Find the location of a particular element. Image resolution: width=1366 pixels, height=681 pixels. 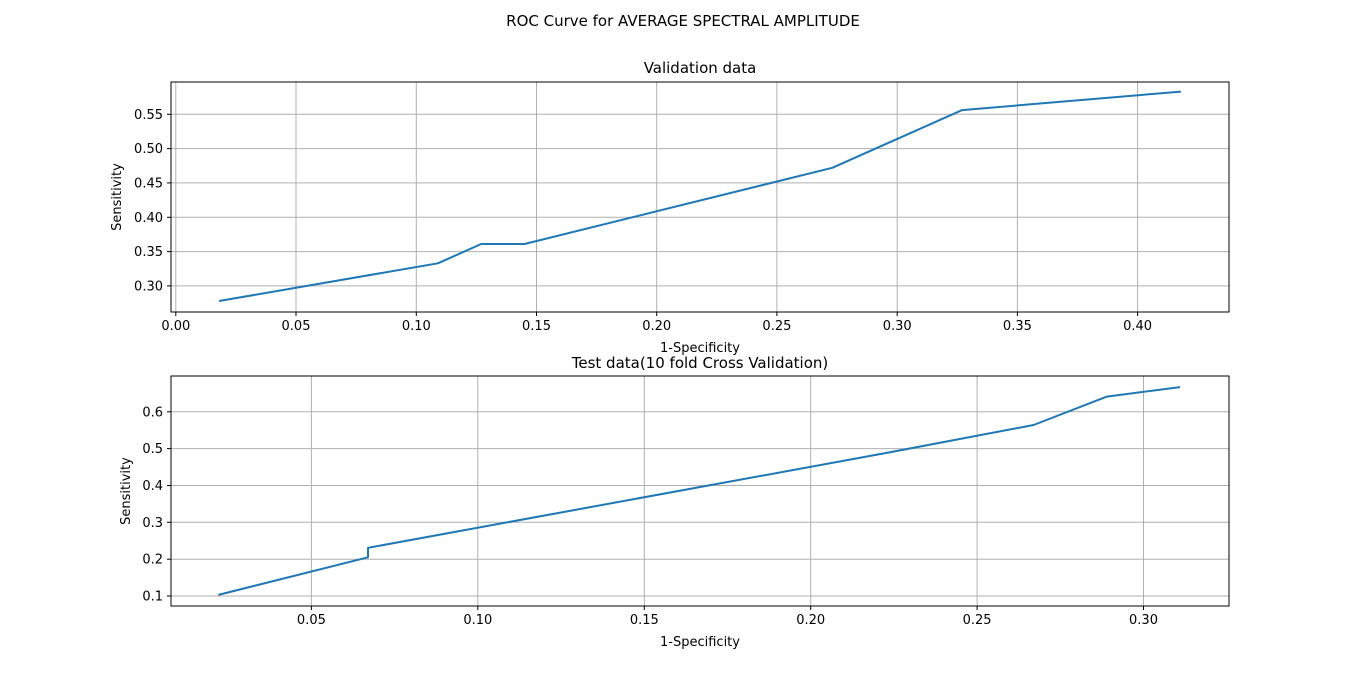

validation-xtick-label-6: 0.30 is located at coordinates (897, 326).